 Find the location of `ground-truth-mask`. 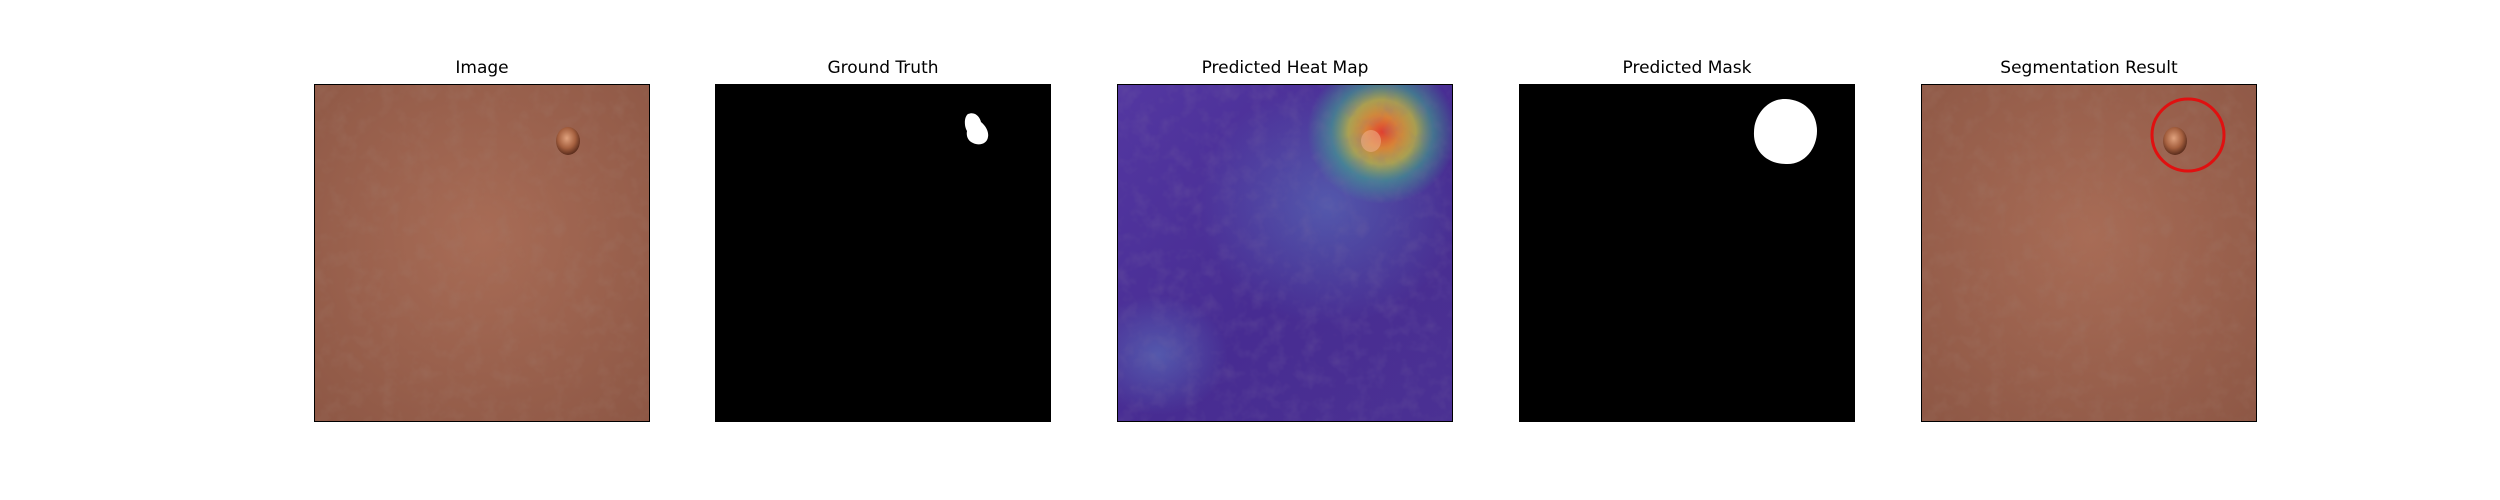

ground-truth-mask is located at coordinates (883, 253).